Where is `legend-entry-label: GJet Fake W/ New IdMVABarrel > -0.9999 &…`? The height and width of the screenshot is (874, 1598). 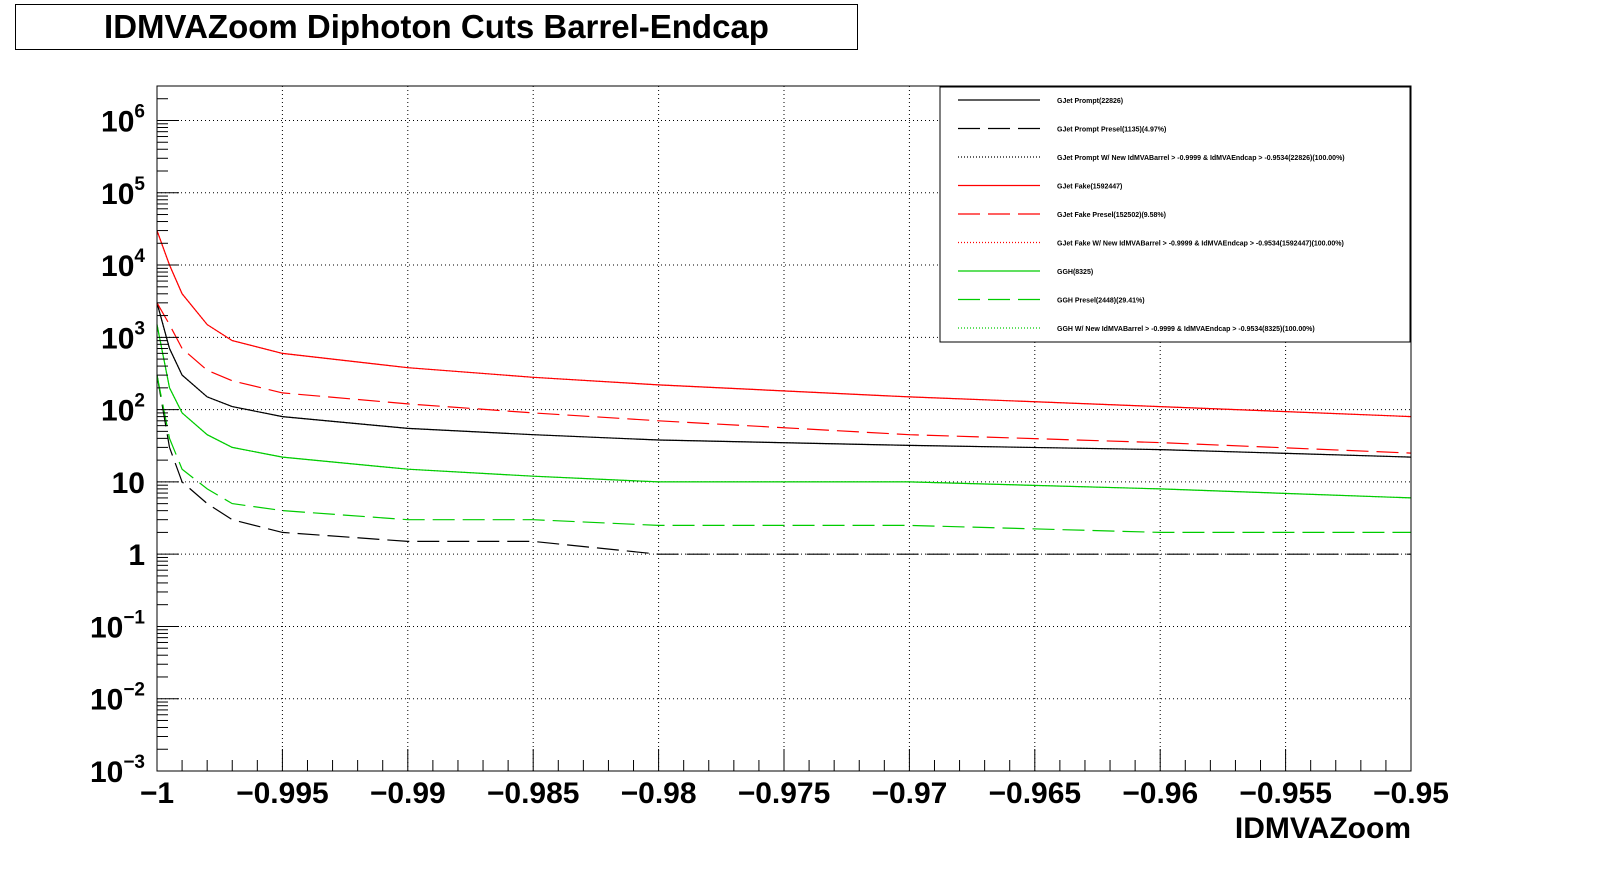 legend-entry-label: GJet Fake W/ New IdMVABarrel > -0.9999 &… is located at coordinates (1200, 244).